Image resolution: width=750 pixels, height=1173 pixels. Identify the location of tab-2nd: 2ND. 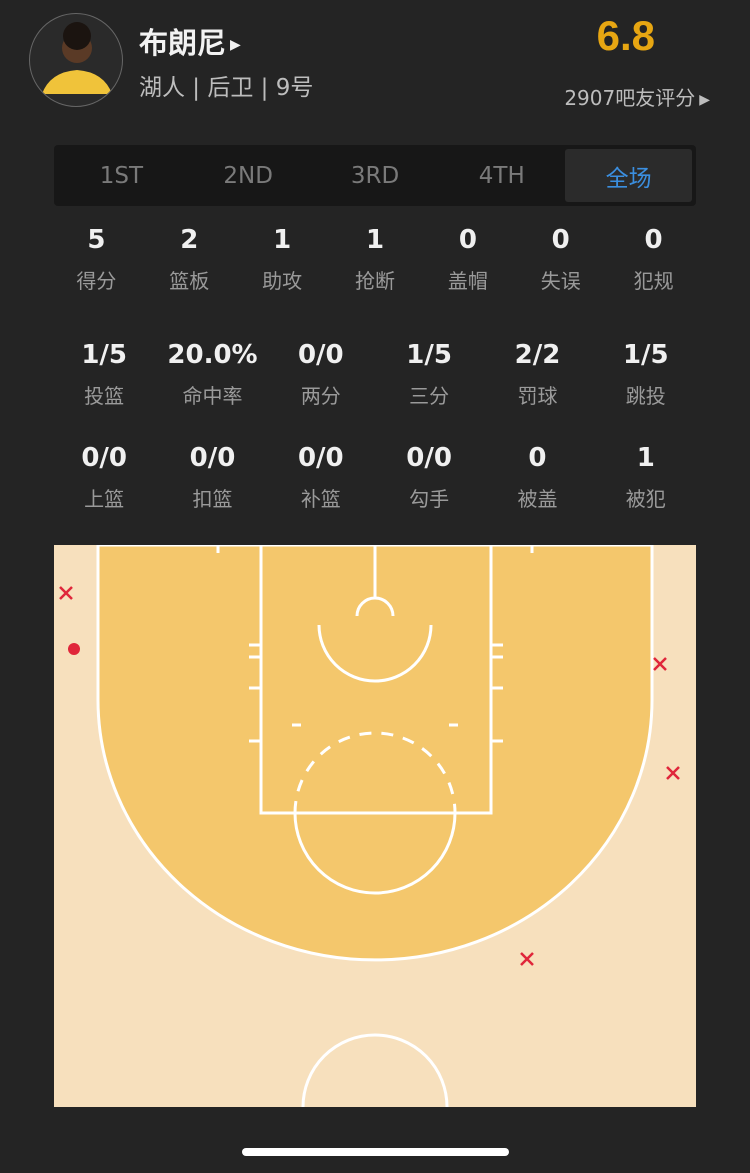
(248, 175).